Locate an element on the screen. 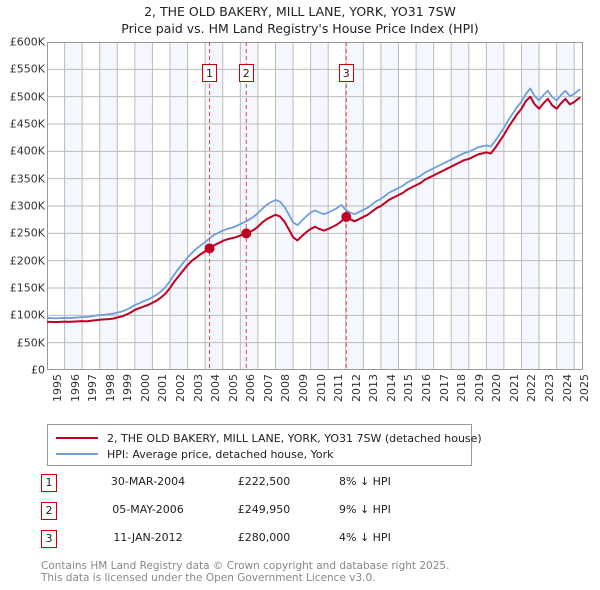  y-tick-label: £50K is located at coordinates (30, 343).